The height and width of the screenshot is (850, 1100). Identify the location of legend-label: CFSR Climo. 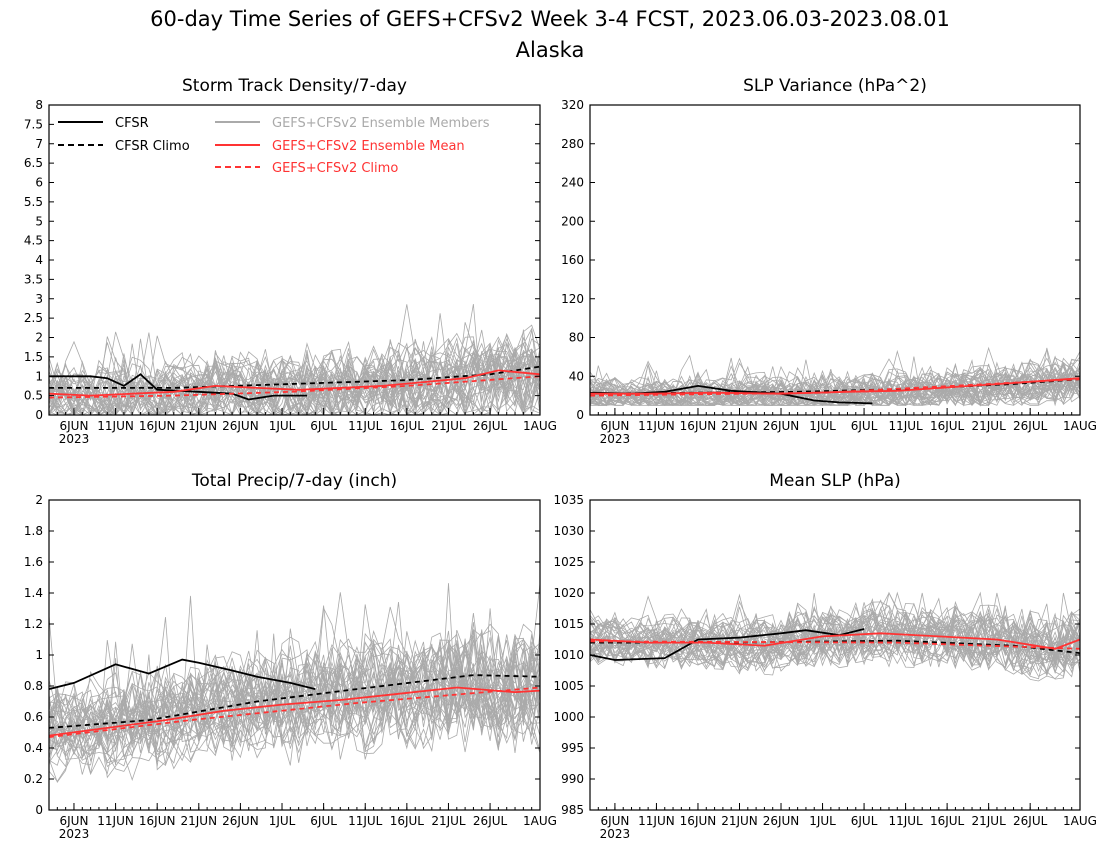
(152, 146).